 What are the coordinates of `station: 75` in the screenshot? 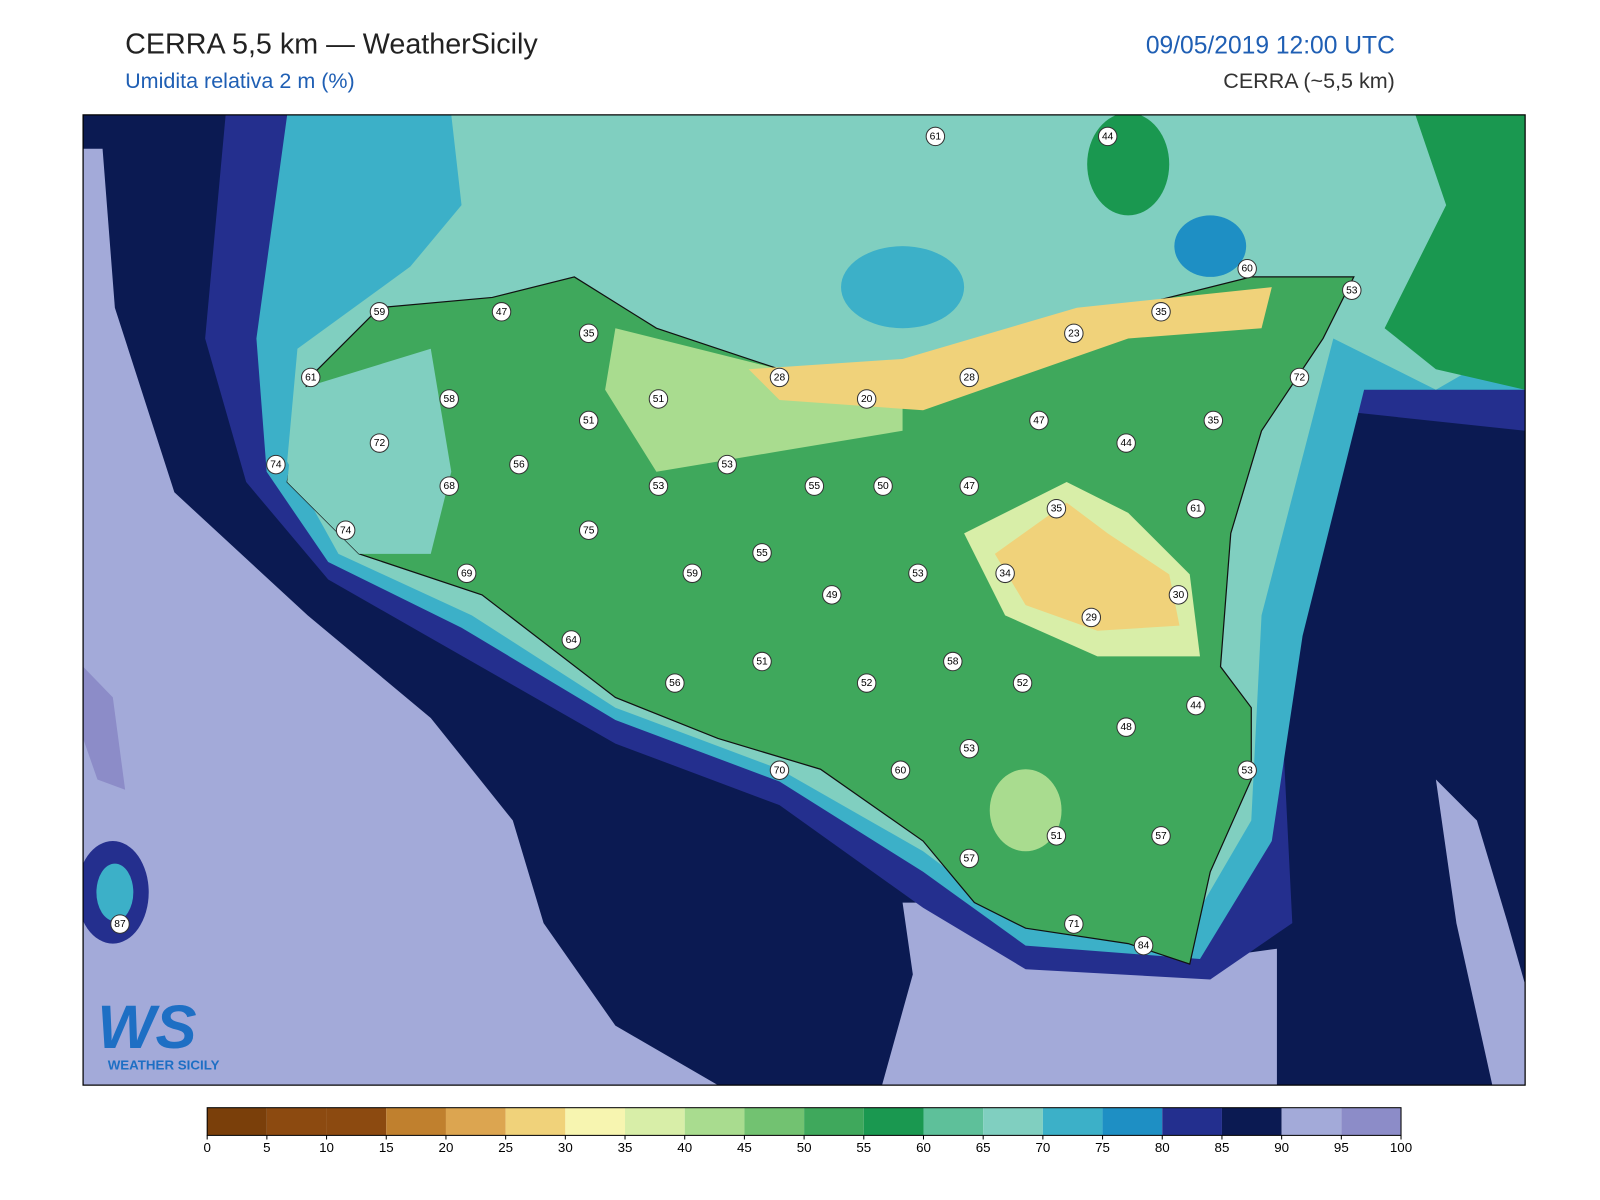 It's located at (588, 530).